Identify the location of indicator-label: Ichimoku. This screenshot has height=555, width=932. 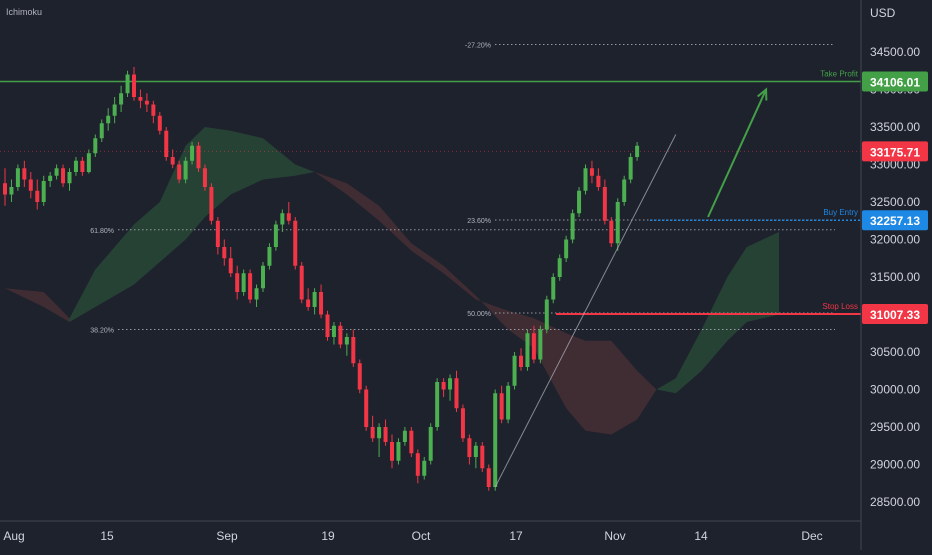
(24, 12).